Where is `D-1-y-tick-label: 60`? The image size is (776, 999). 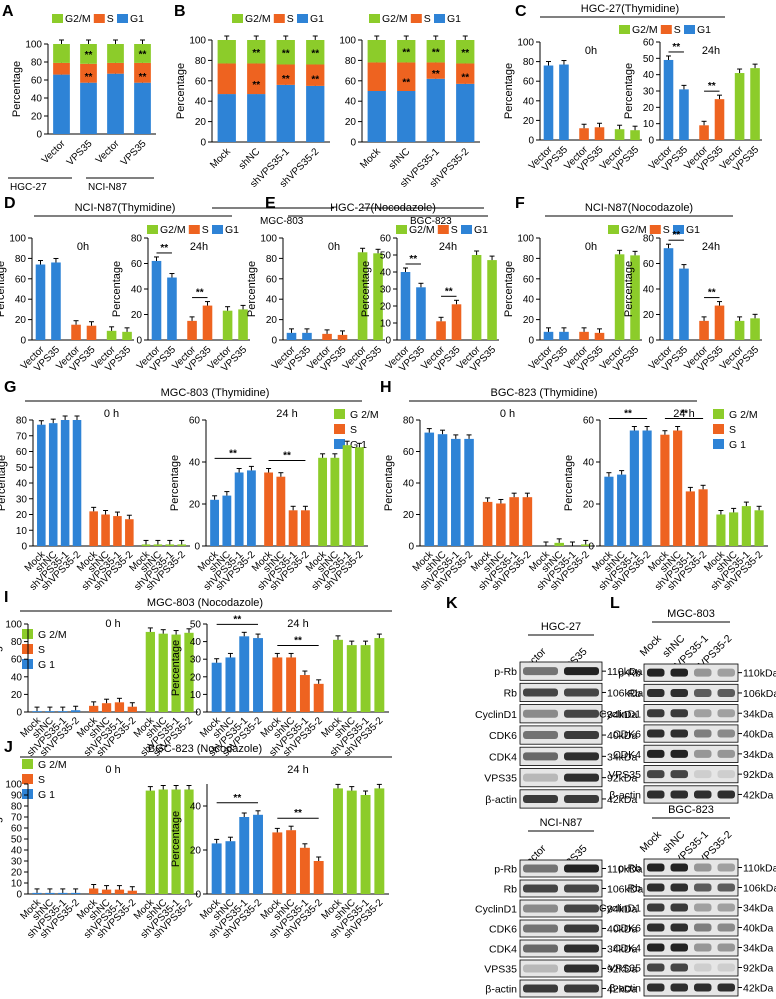
D-1-y-tick-label: 60 is located at coordinates (137, 264).